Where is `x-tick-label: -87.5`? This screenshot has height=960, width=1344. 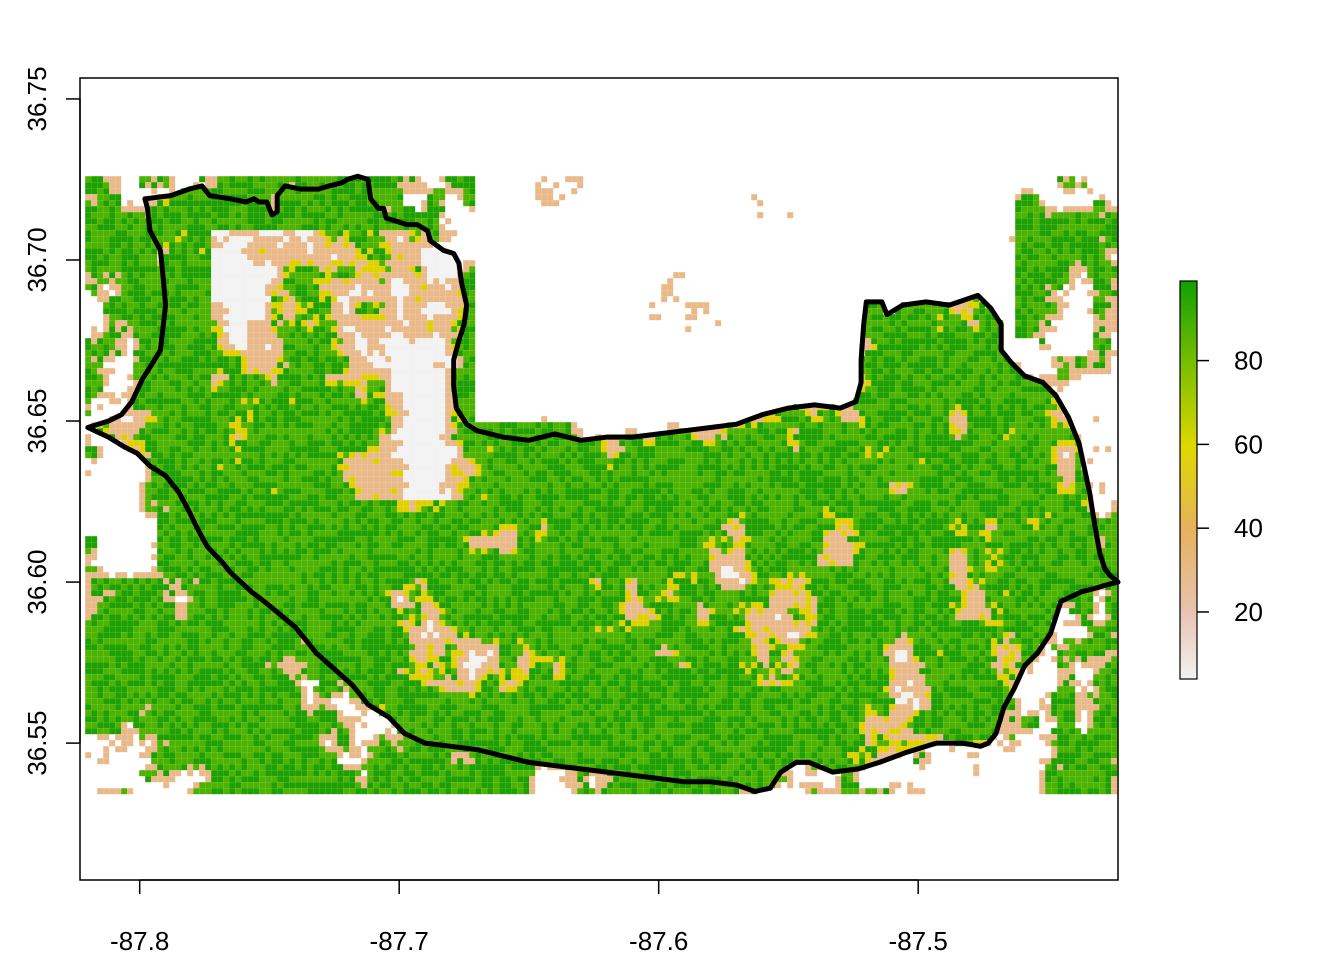
x-tick-label: -87.5 is located at coordinates (918, 941).